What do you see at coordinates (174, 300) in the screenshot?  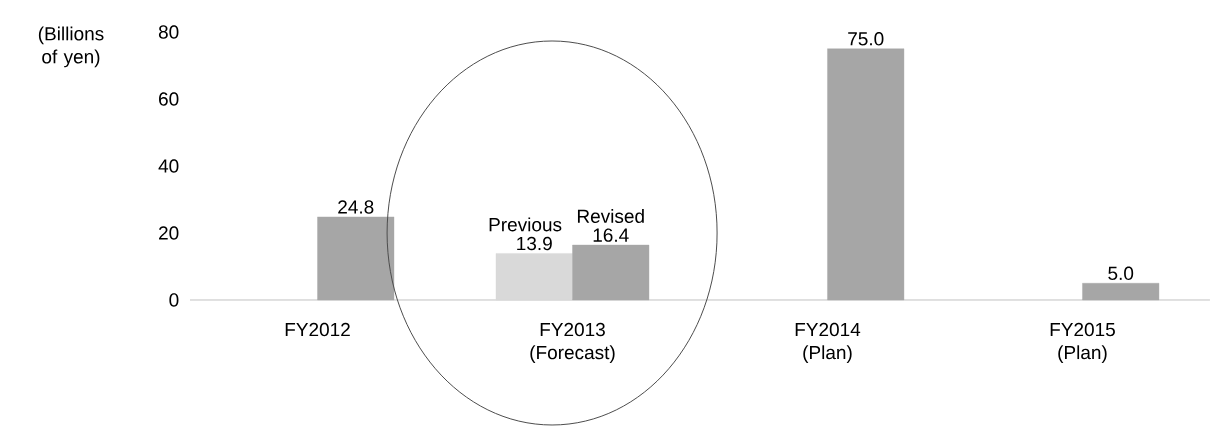 I see `y-tick-label: 0` at bounding box center [174, 300].